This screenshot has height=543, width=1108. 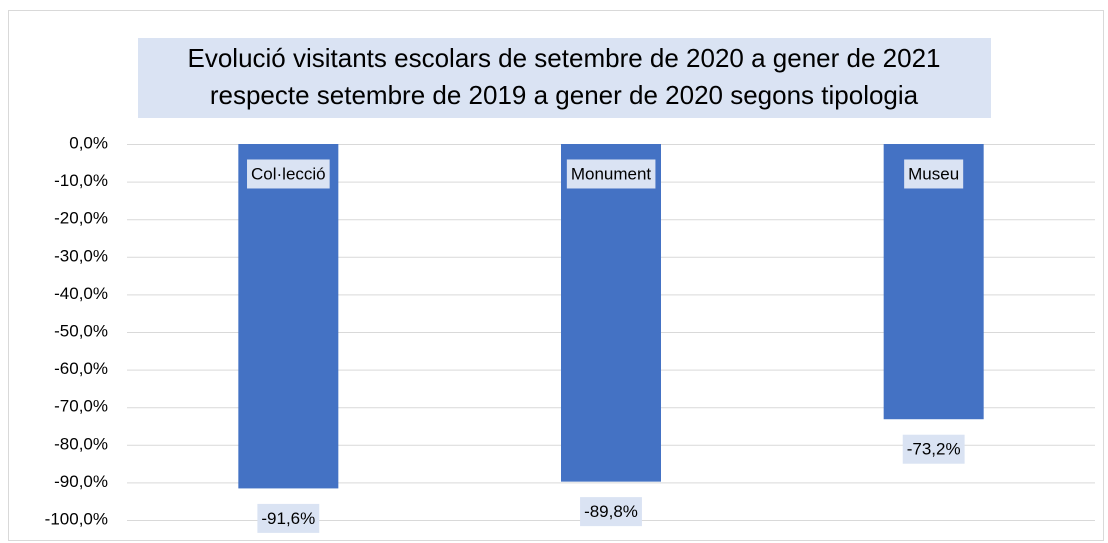 I want to click on category-label: Col·lecció, so click(x=288, y=173).